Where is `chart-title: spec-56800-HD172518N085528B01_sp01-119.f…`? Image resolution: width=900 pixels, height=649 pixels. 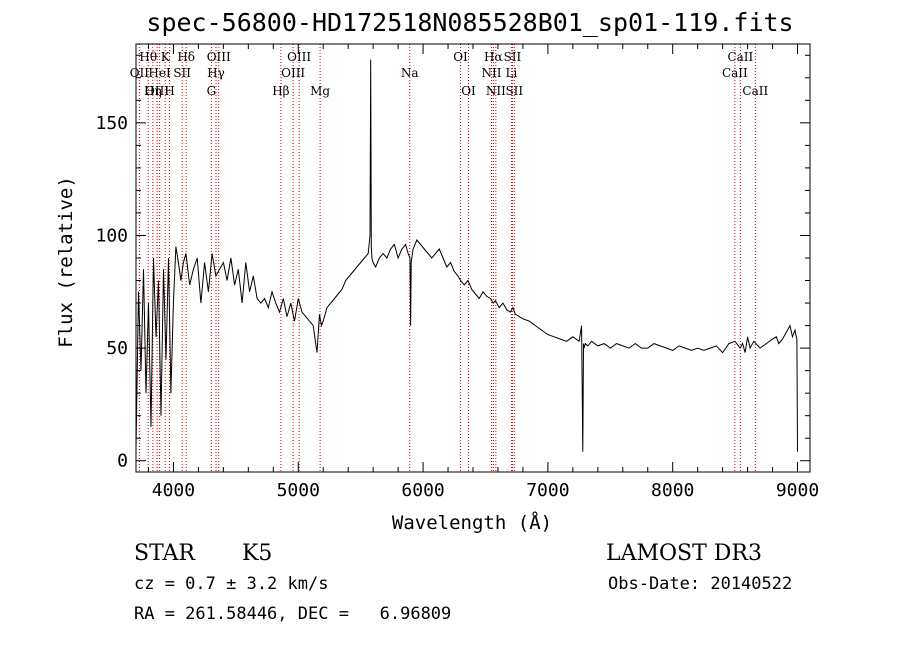 chart-title: spec-56800-HD172518N085528B01_sp01-119.f… is located at coordinates (469, 22).